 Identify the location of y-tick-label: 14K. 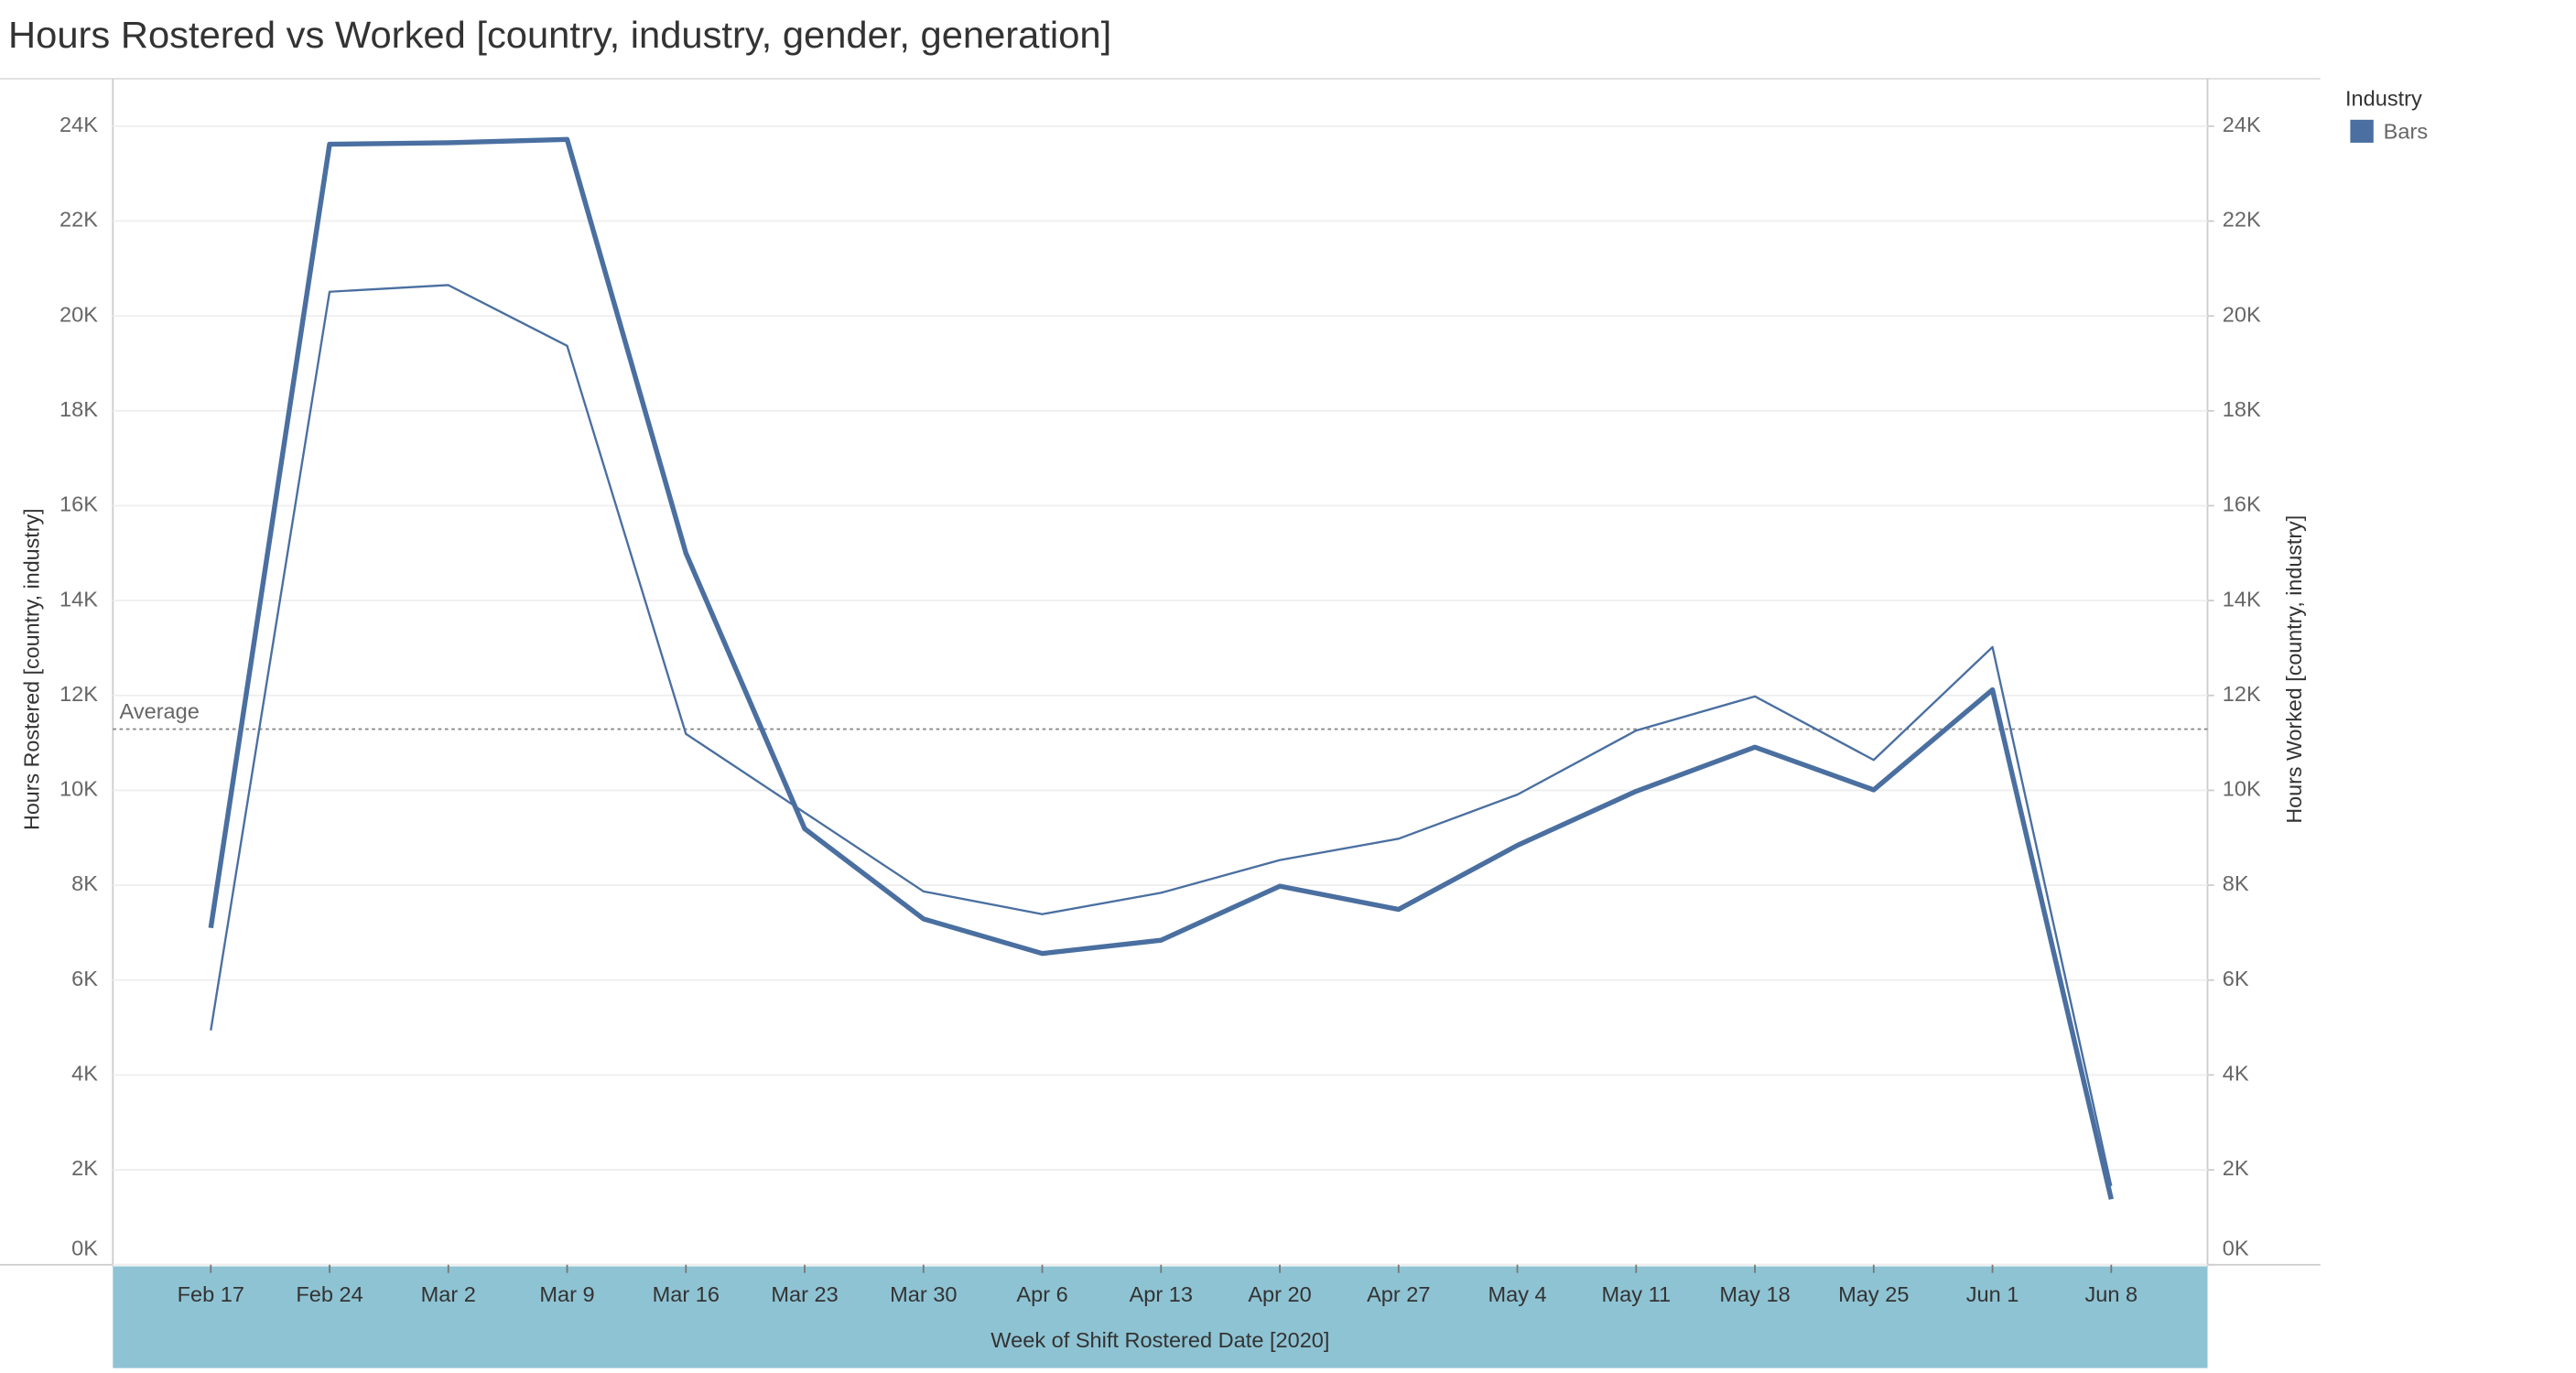
(79, 599).